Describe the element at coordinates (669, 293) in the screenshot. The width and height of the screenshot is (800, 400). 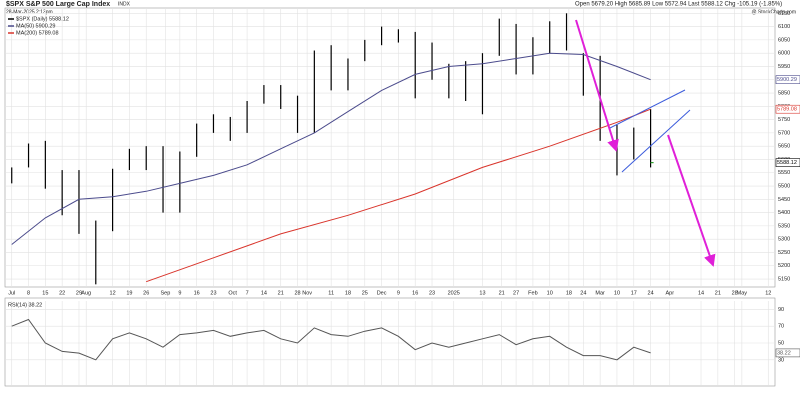
I see `x-tick-label: Apr` at that location.